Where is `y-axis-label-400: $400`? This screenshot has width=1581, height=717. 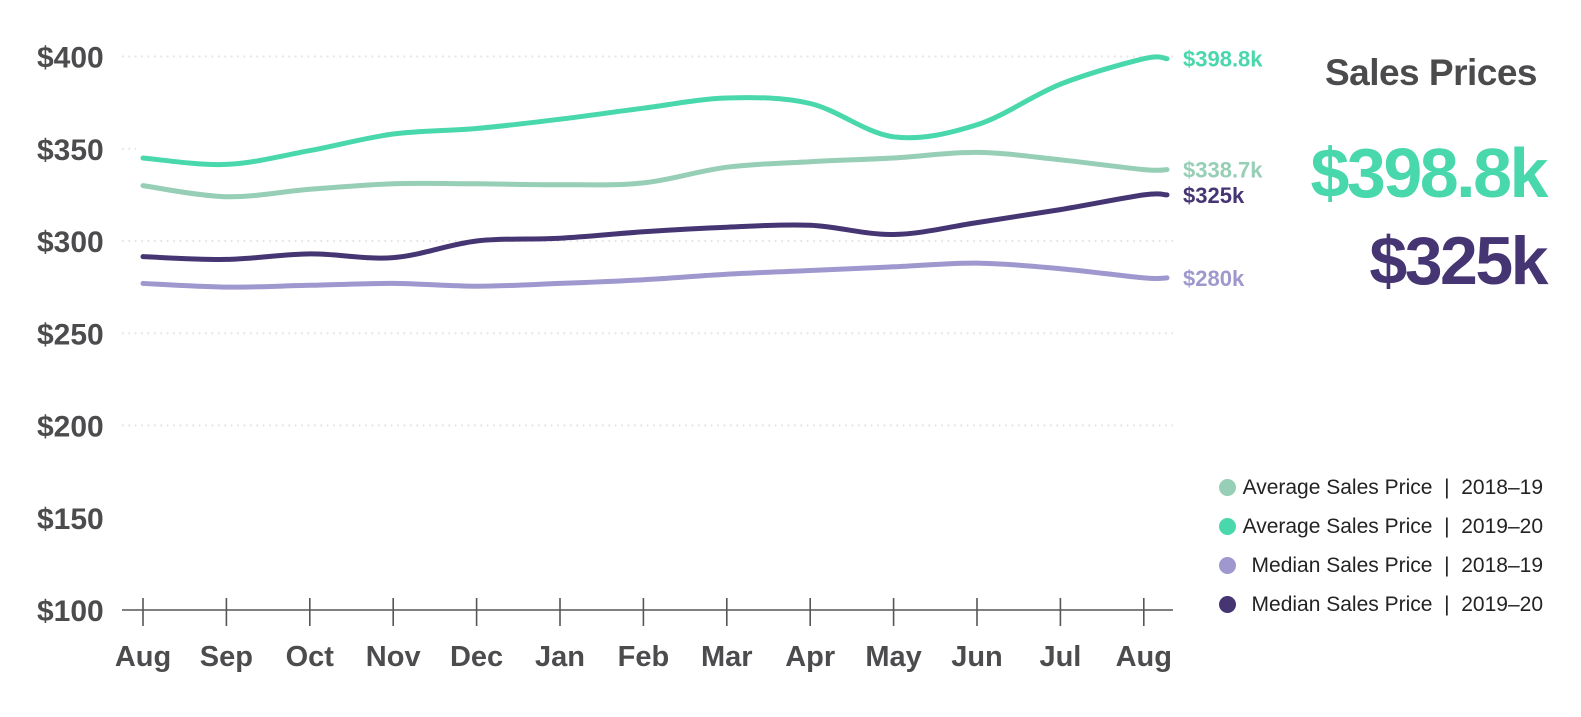
y-axis-label-400: $400 is located at coordinates (70, 58).